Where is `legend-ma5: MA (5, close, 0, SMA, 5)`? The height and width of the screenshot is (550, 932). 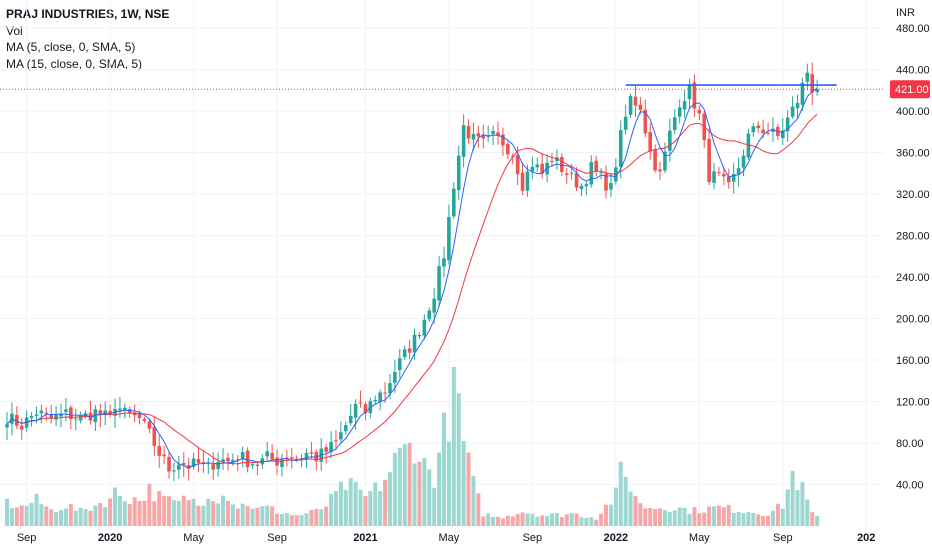 legend-ma5: MA (5, close, 0, SMA, 5) is located at coordinates (71, 47).